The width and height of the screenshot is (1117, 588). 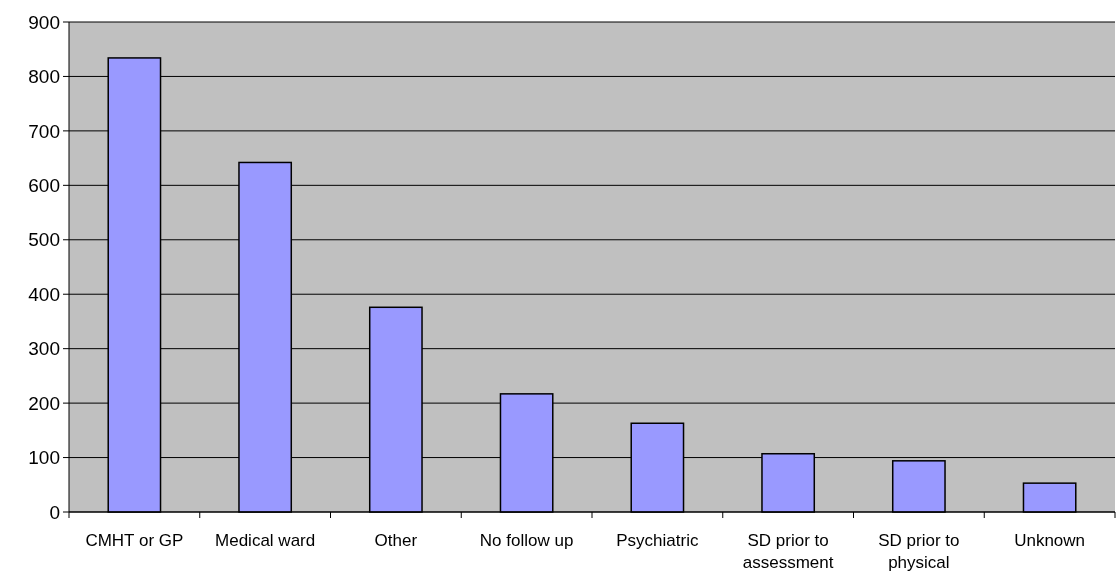 I want to click on x-tick-label: No follow up, so click(x=526, y=540).